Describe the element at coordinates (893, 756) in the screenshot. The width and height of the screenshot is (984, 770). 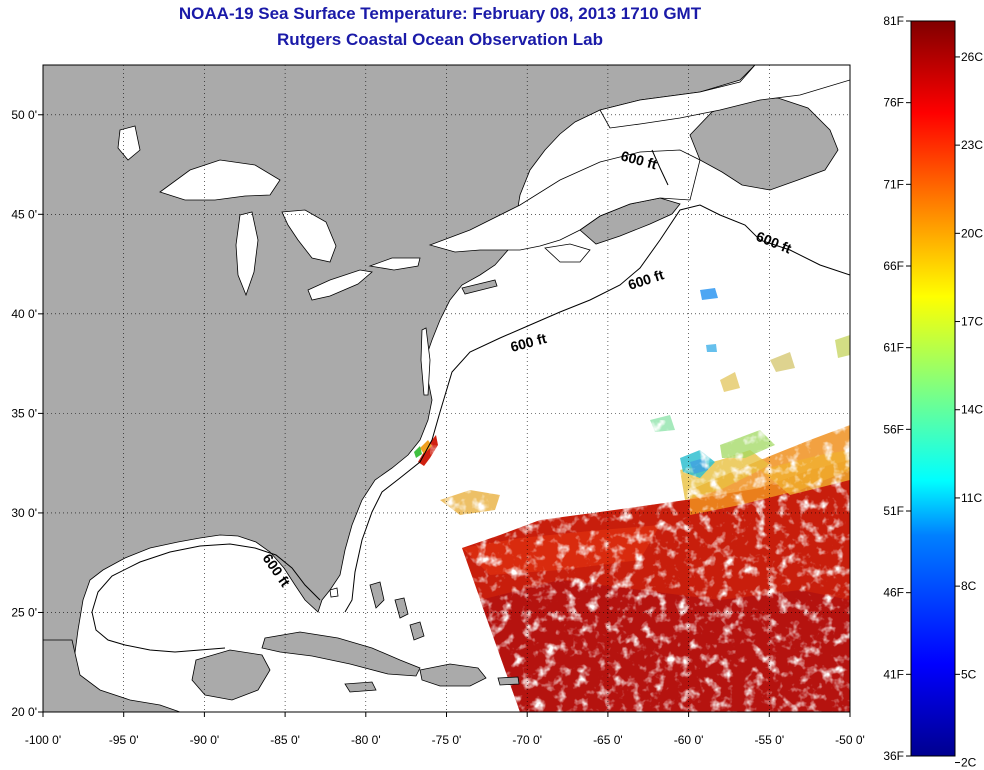
I see `fahrenheit-tick-label: 36F` at that location.